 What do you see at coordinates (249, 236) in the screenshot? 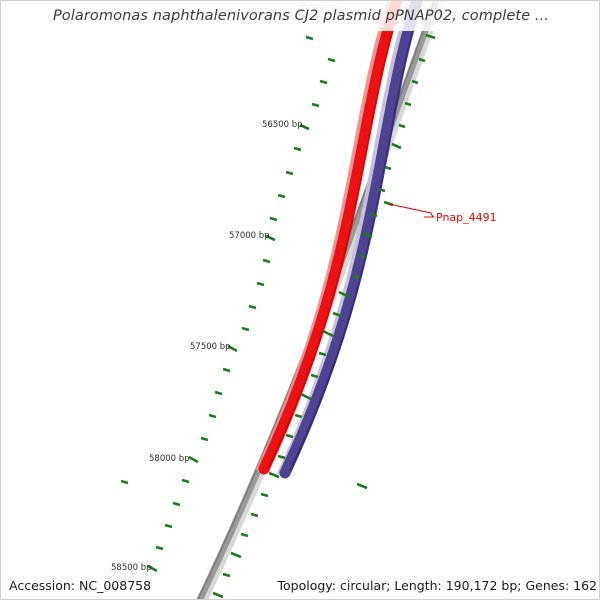
I see `ruler-label: 57000 bp` at bounding box center [249, 236].